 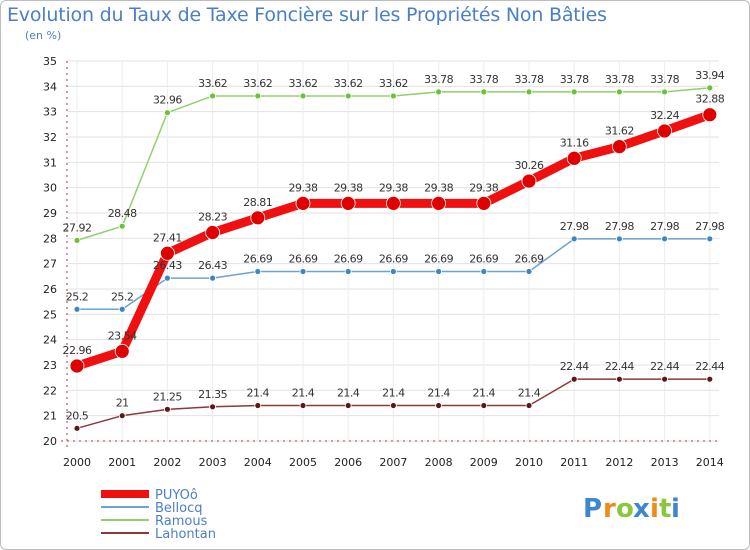 I want to click on legend-label: Ramous, so click(x=181, y=521).